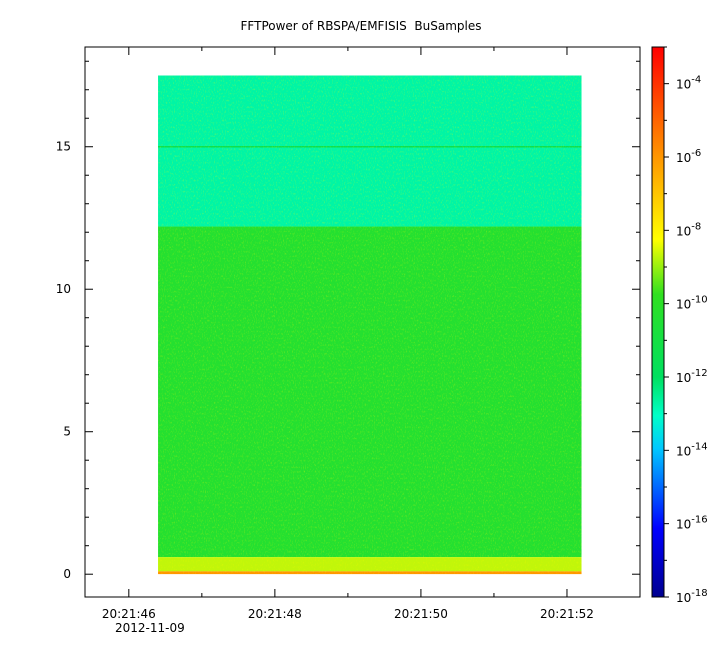 The width and height of the screenshot is (724, 656). Describe the element at coordinates (275, 614) in the screenshot. I see `x-tick-label: 20:21:48` at that location.